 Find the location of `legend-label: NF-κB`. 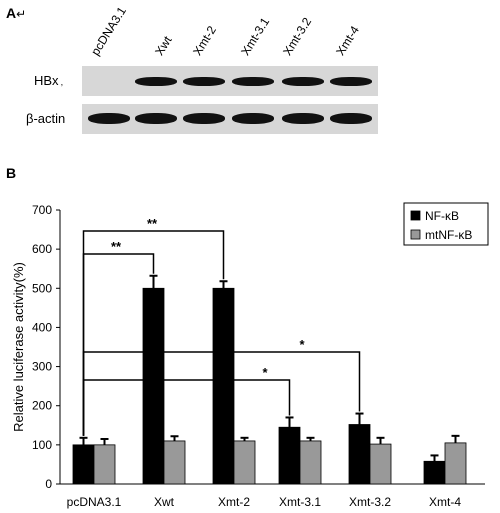

legend-label: NF-κB is located at coordinates (442, 216).